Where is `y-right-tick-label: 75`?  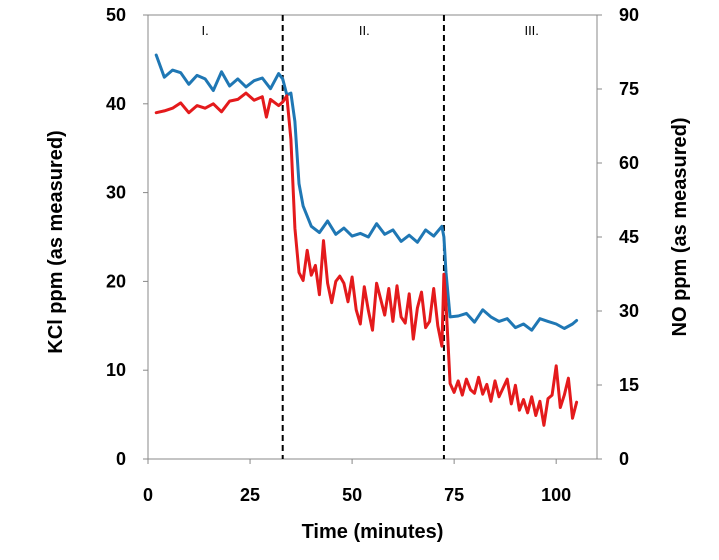
y-right-tick-label: 75 is located at coordinates (629, 89).